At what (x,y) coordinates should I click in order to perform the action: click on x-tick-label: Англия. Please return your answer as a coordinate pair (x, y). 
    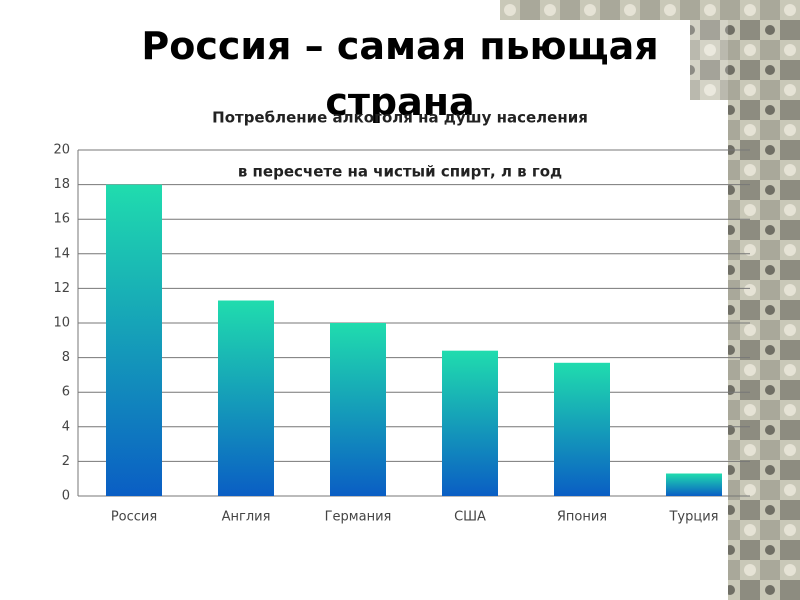
    Looking at the image, I should click on (246, 517).